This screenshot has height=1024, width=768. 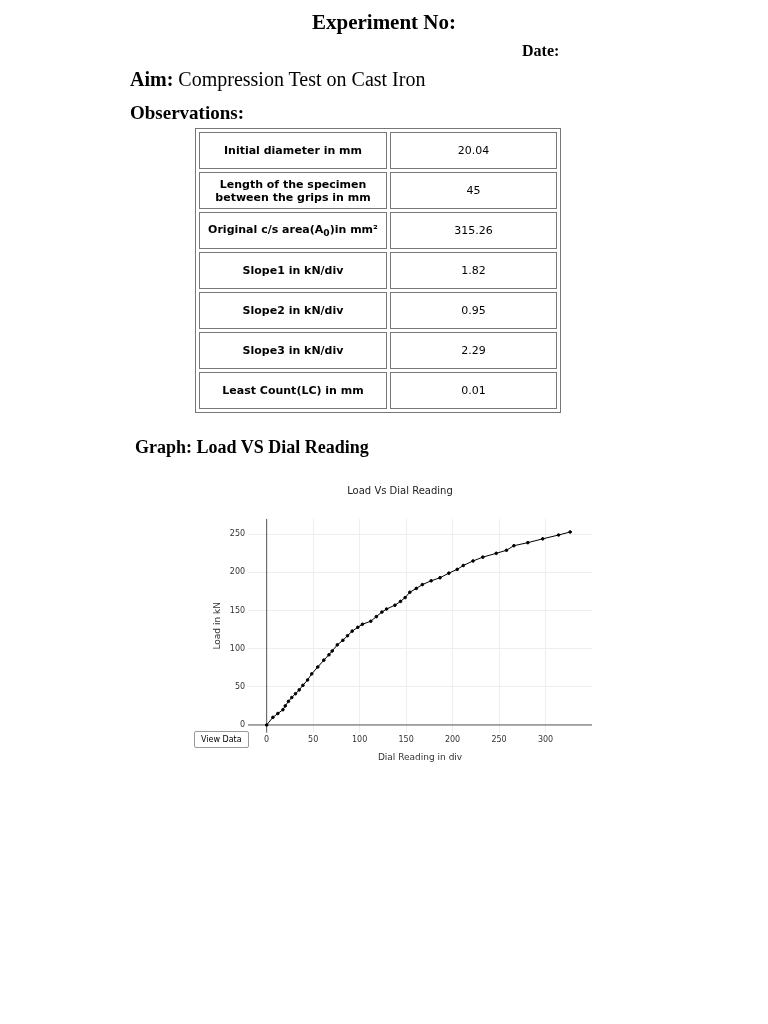 I want to click on data-label: 0.95, so click(x=473, y=310).